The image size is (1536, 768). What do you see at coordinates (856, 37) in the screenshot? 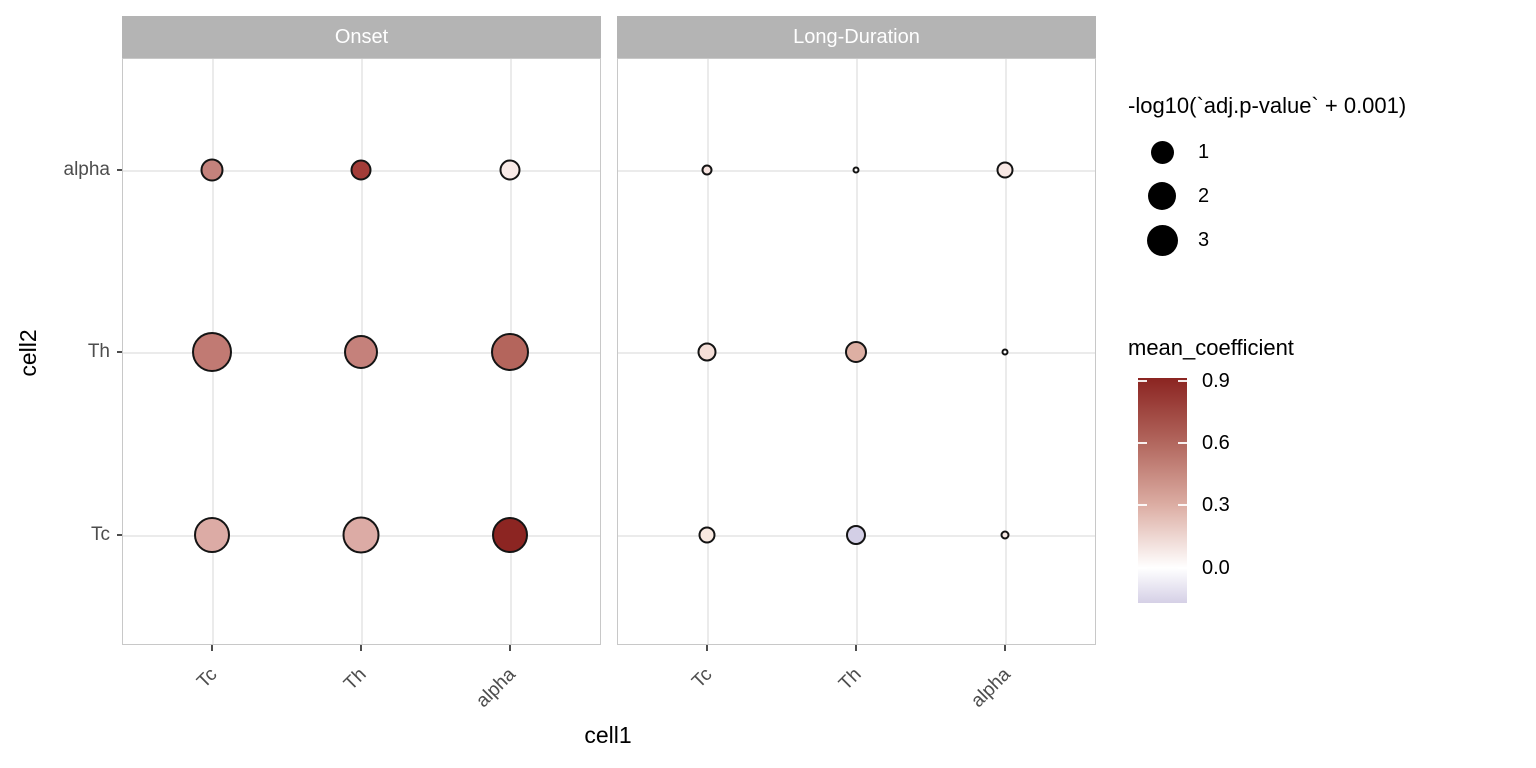
I see `facet-strip: Long-Duration` at bounding box center [856, 37].